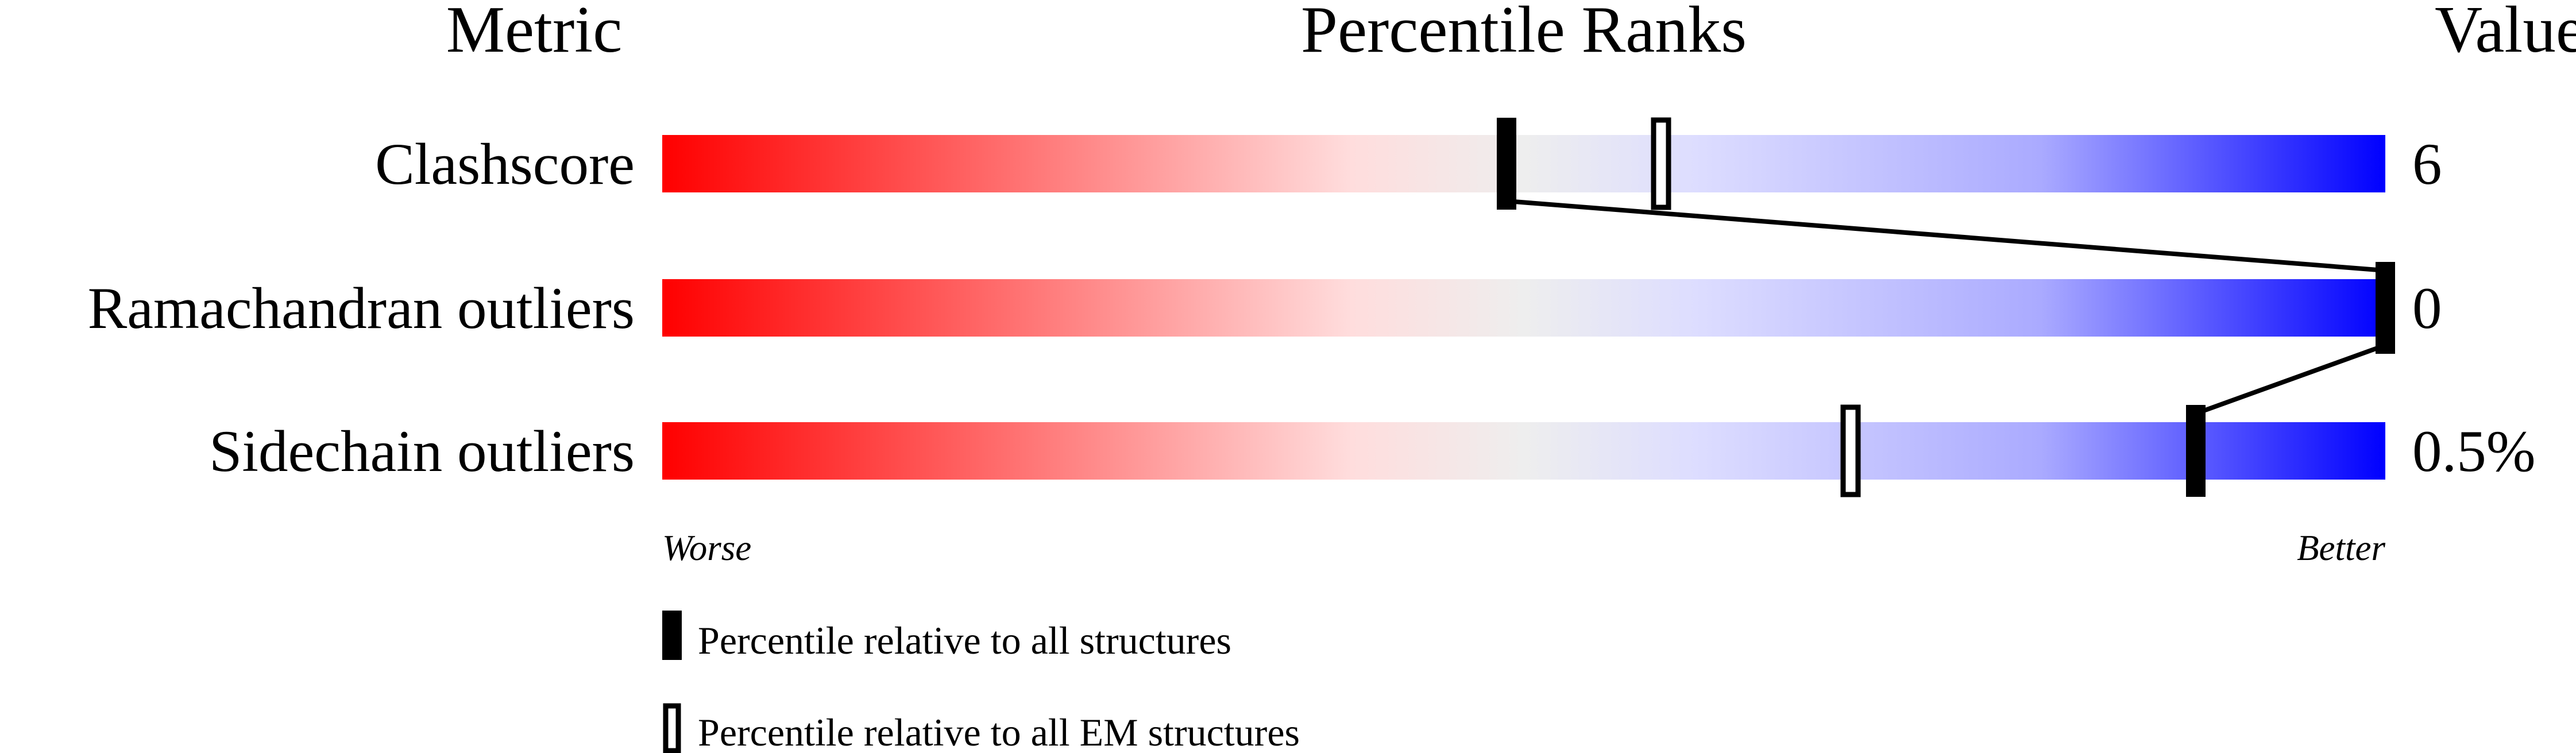  What do you see at coordinates (422, 451) in the screenshot?
I see `metric-label: Sidechain outliers` at bounding box center [422, 451].